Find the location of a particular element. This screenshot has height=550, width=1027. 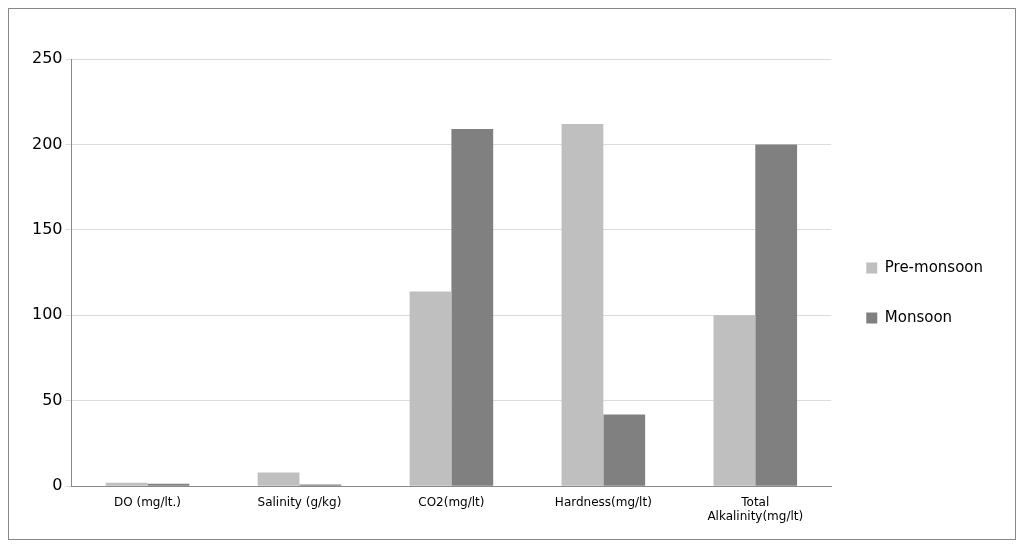

y-tick-label: 100 is located at coordinates (47, 314).